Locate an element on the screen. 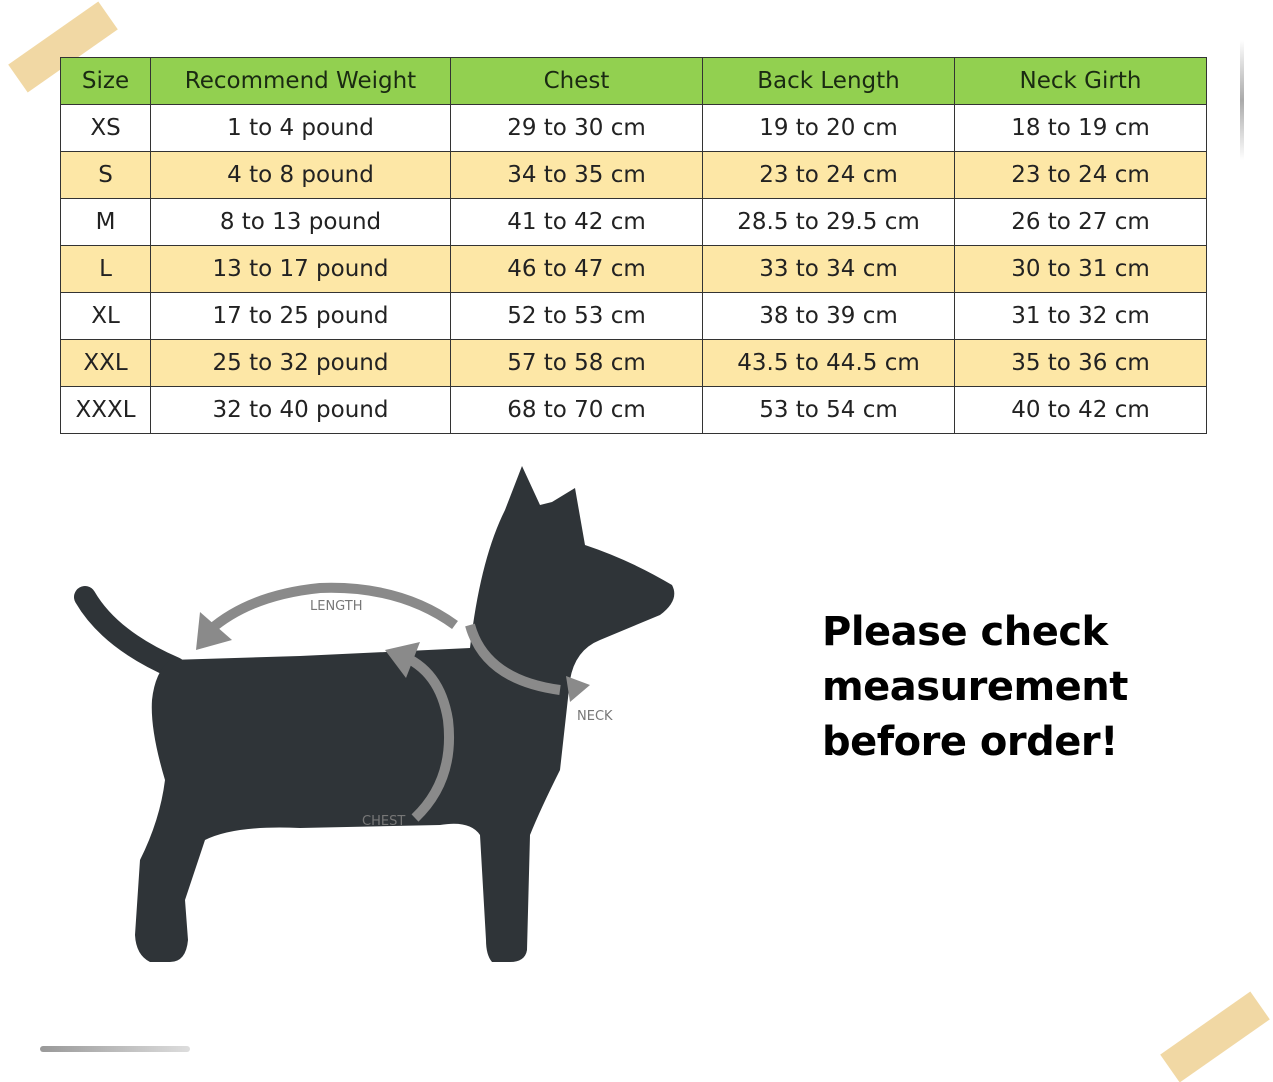 The width and height of the screenshot is (1273, 1082). length-label: LENGTH is located at coordinates (336, 606).